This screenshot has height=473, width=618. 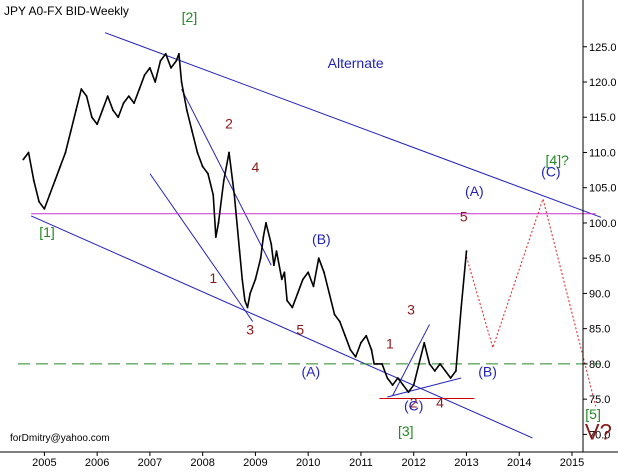 I want to click on y-tick-label: 115.0, so click(x=602, y=118).